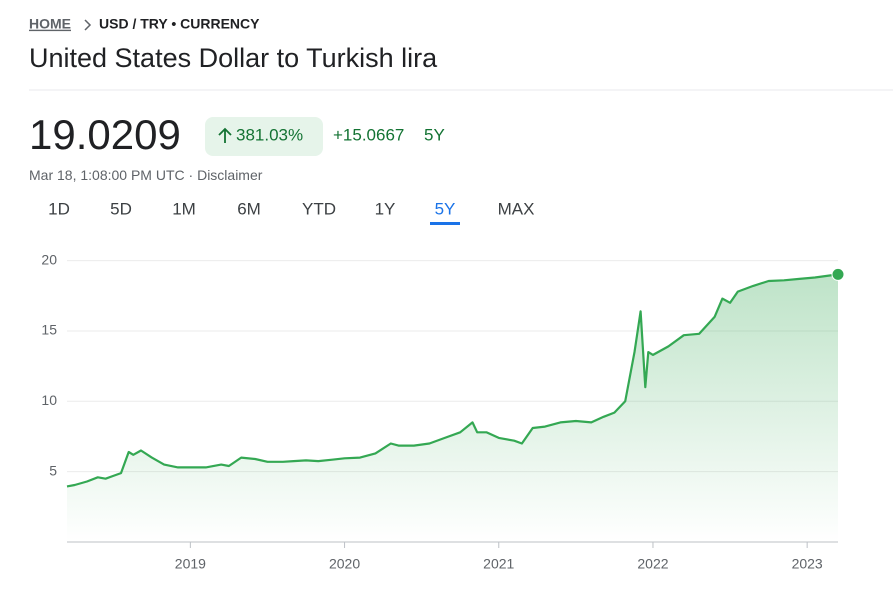  I want to click on range-tab: MAX, so click(516, 208).